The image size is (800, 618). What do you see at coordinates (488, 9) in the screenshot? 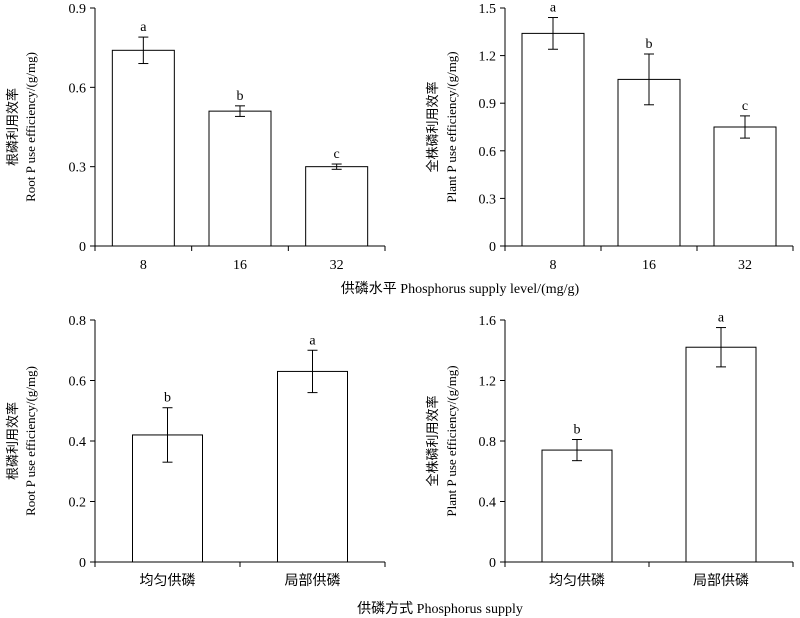
I see `y-tick-label: 1.5` at bounding box center [488, 9].